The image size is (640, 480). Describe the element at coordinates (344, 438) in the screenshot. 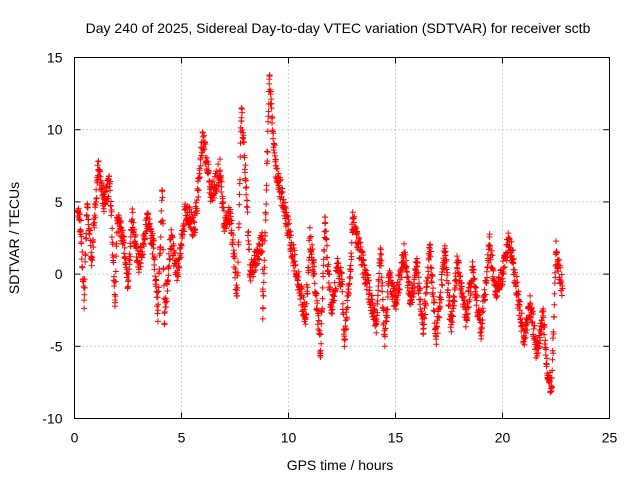

I see `x-tick-labels: 0 5 10 15 20 25` at that location.